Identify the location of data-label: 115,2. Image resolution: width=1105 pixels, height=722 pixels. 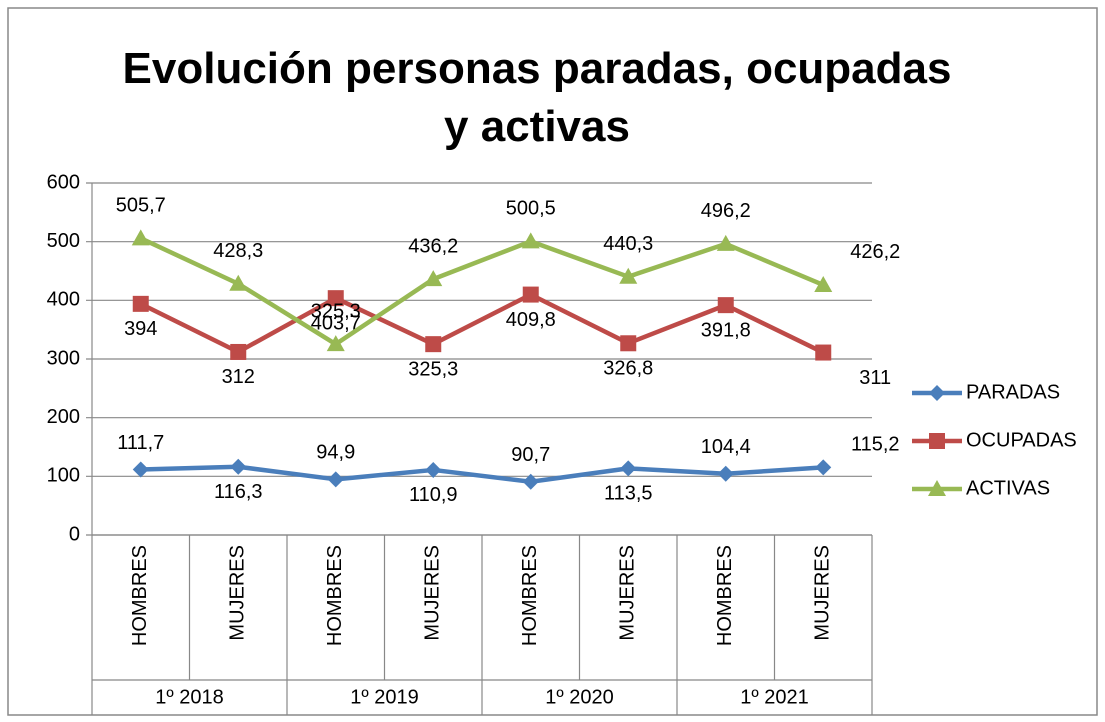
(875, 445).